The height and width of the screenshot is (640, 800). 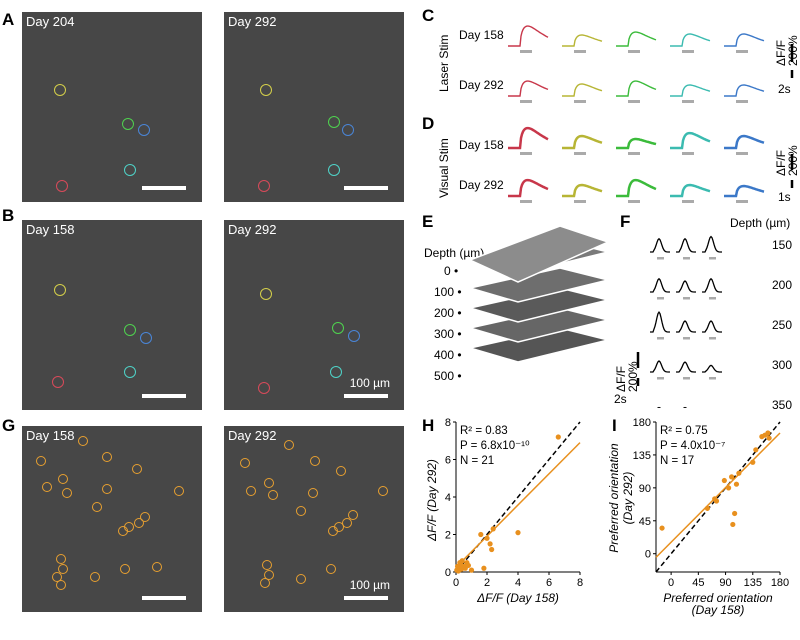 I want to click on panel-label-b: B, so click(x=8, y=215).